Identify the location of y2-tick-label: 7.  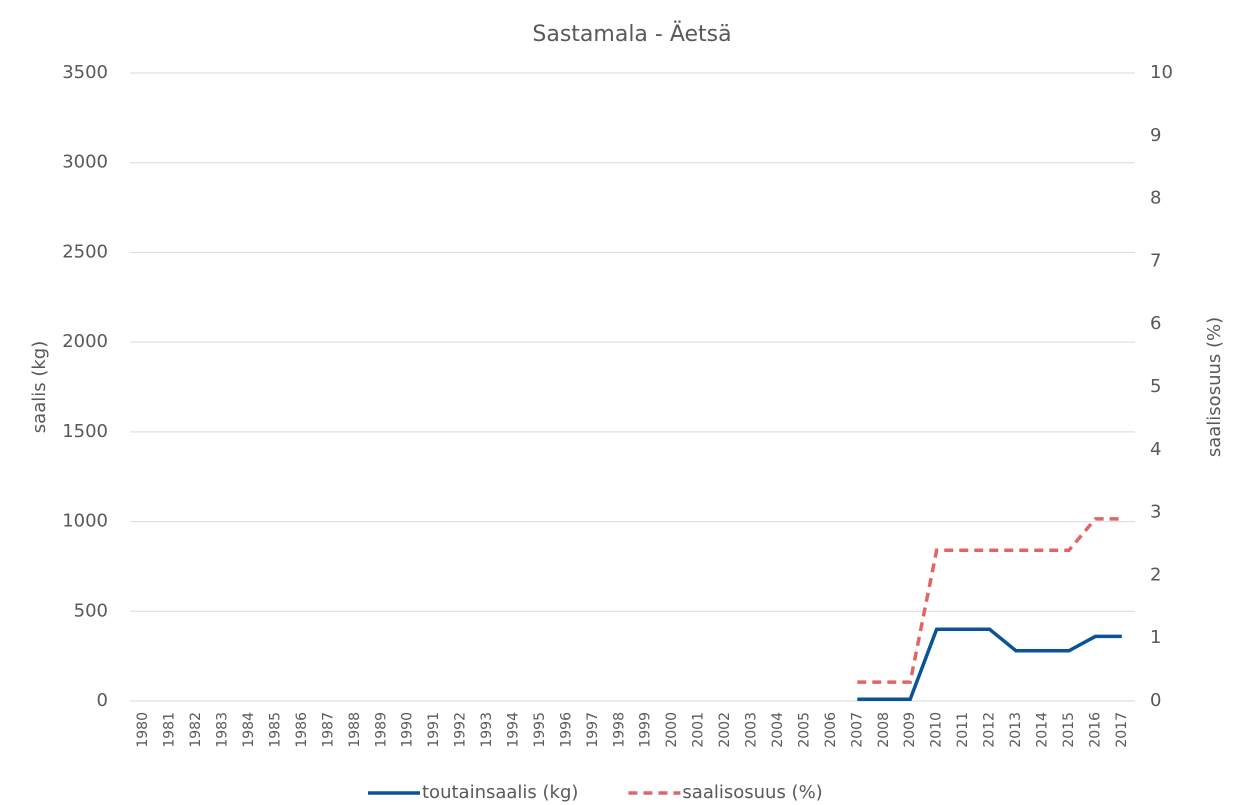
(1155, 260).